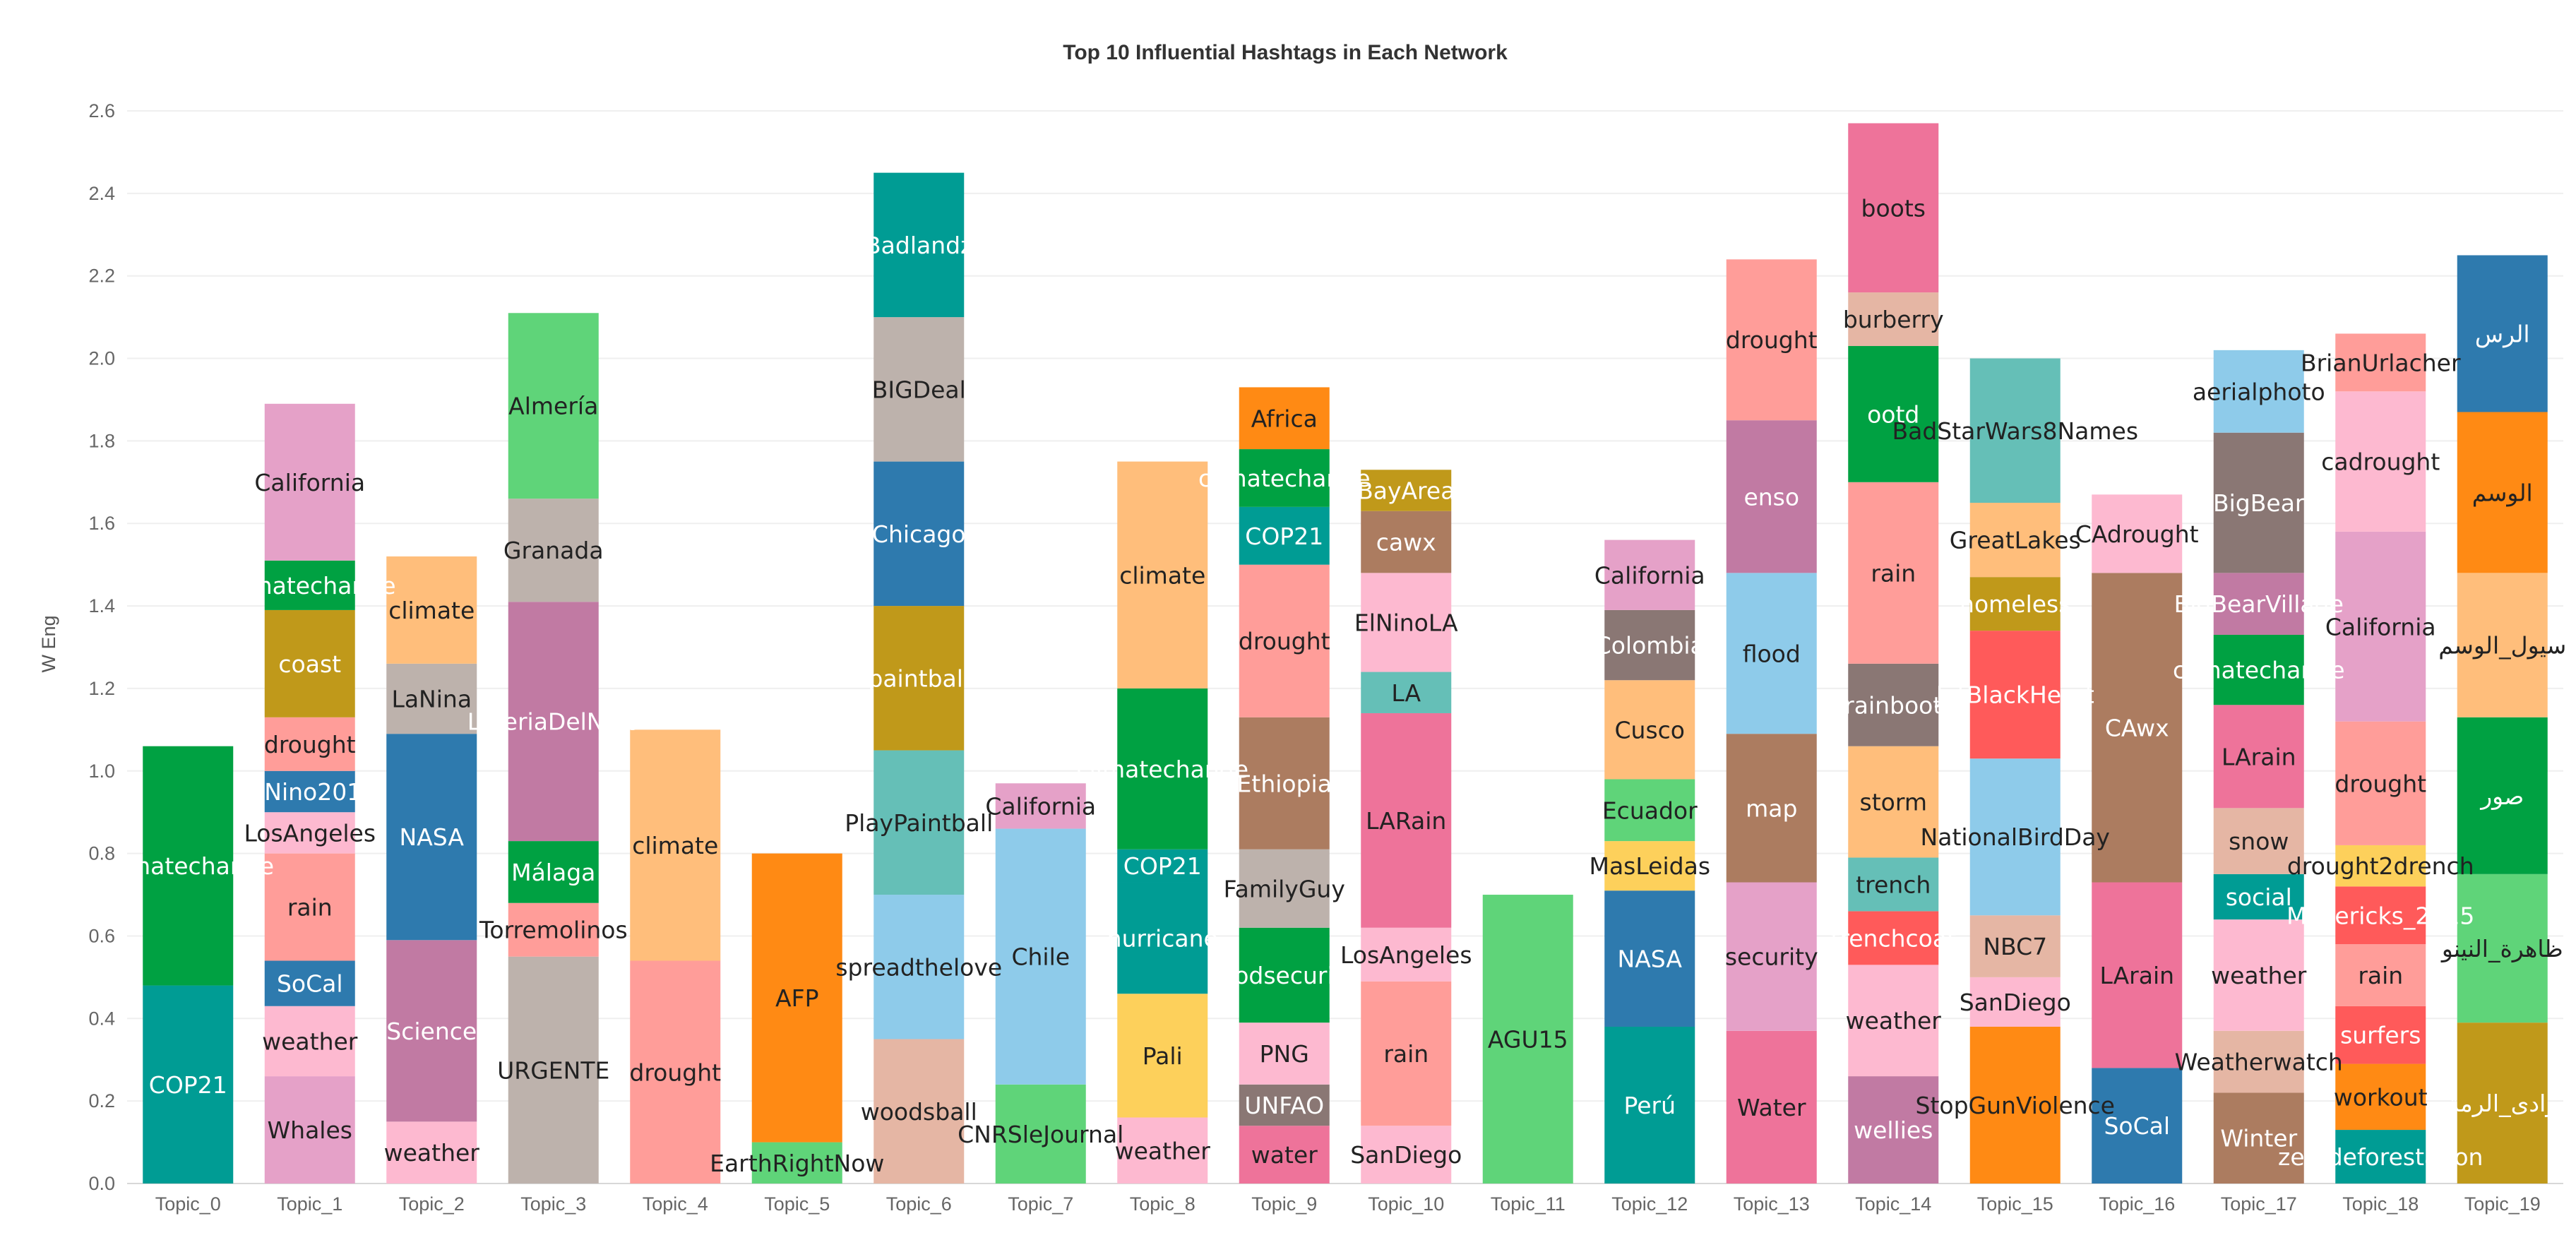  Describe the element at coordinates (919, 534) in the screenshot. I see `segment-label: Chicago` at that location.